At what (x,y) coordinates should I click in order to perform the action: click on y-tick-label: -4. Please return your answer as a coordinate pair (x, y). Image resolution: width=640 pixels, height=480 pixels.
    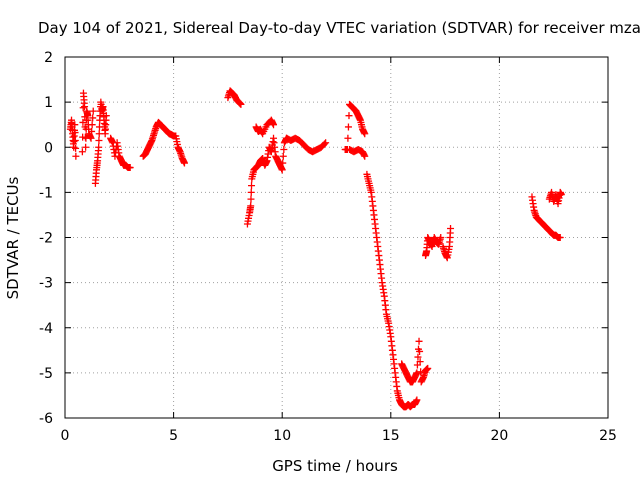
    Looking at the image, I should click on (46, 329).